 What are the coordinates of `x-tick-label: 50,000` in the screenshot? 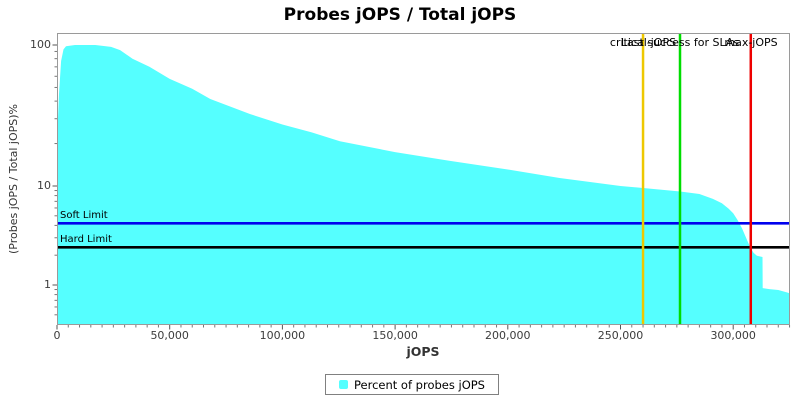 It's located at (169, 335).